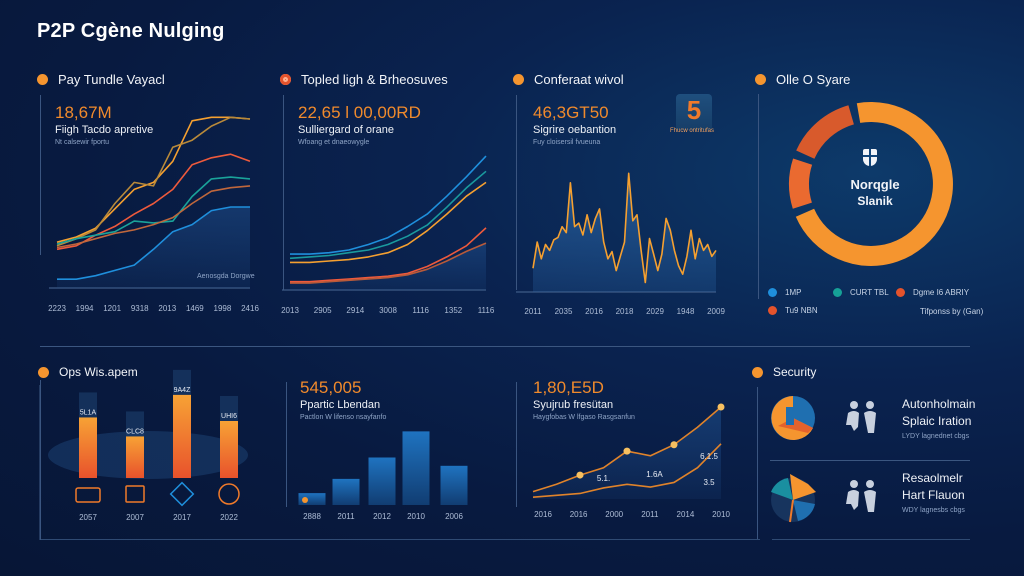  Describe the element at coordinates (793, 292) in the screenshot. I see `legend-label: 1MP` at that location.